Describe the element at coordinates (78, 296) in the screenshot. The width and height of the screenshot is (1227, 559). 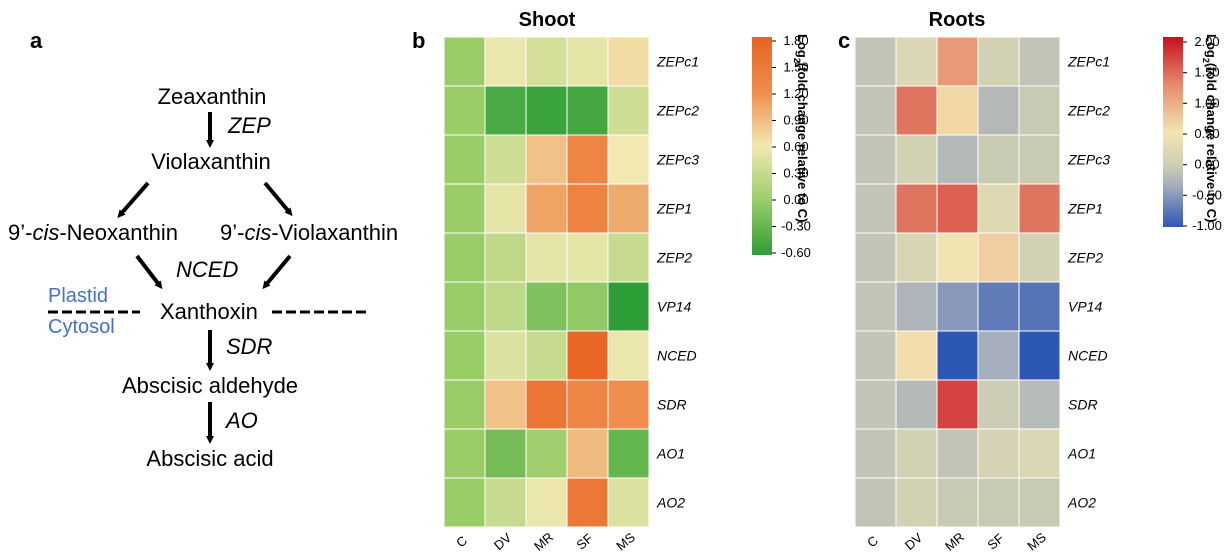
I see `plastid-label: Plastid` at that location.